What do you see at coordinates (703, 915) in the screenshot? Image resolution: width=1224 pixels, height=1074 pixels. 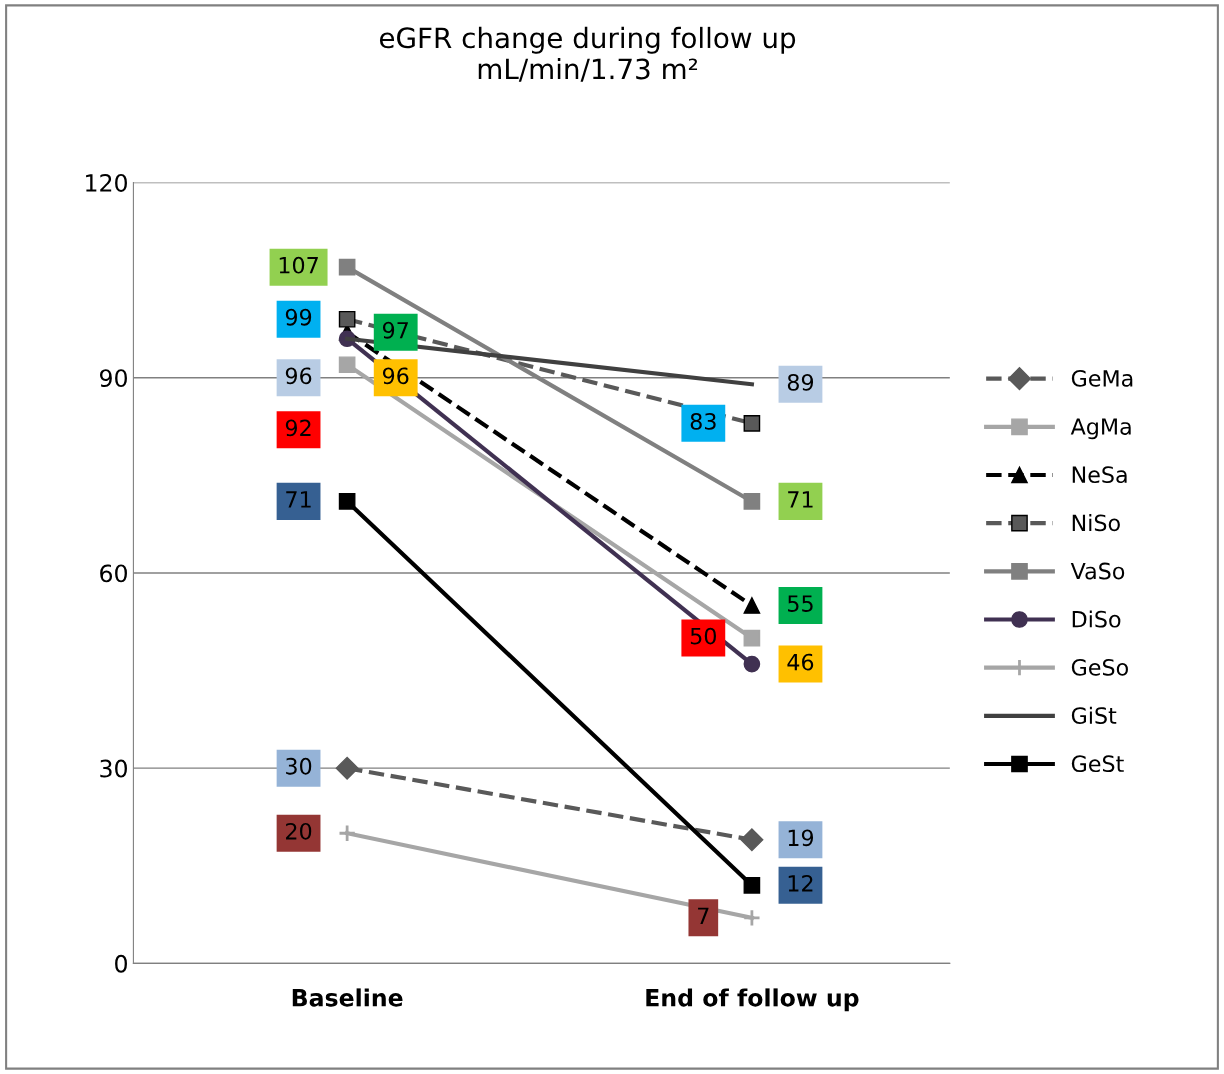 I see `data-label: 7` at bounding box center [703, 915].